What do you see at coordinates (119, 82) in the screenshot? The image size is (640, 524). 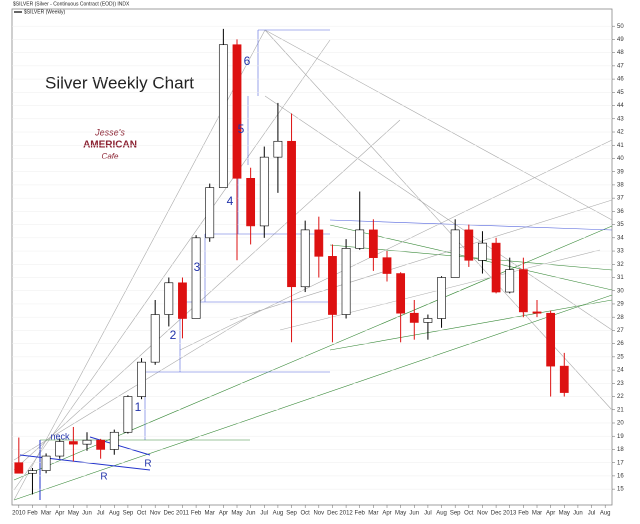 I see `chart-title: Silver Weekly Chart` at bounding box center [119, 82].